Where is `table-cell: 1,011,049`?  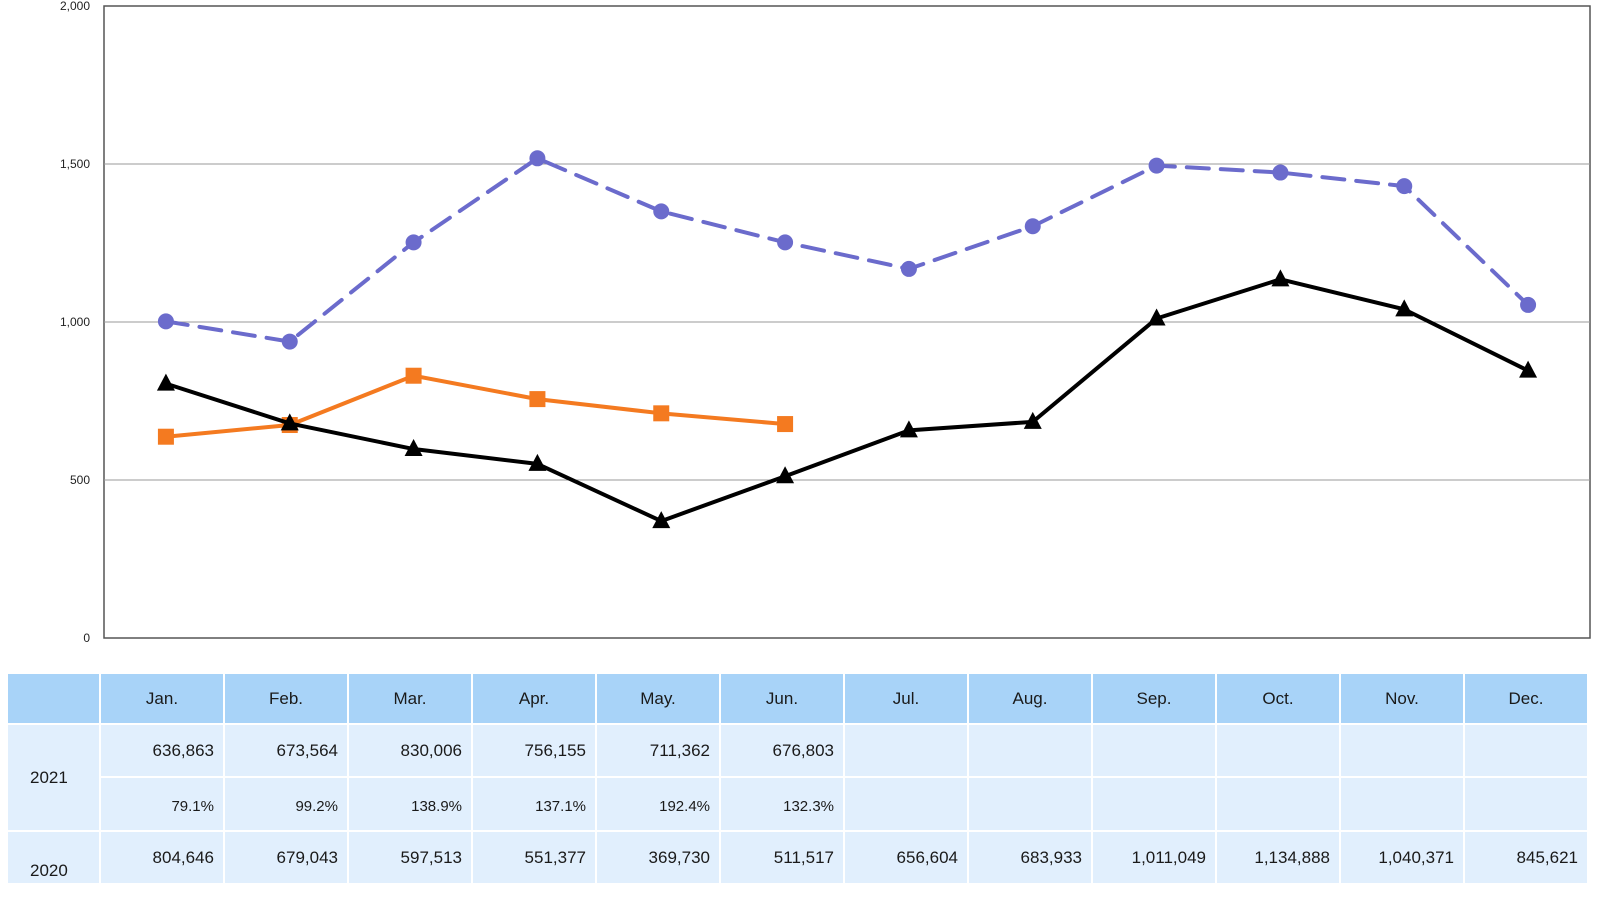 table-cell: 1,011,049 is located at coordinates (1154, 857).